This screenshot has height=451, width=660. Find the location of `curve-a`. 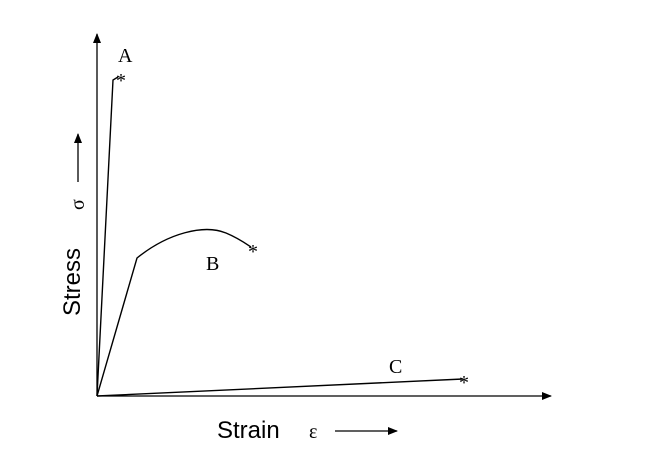

curve-a is located at coordinates (107, 236).